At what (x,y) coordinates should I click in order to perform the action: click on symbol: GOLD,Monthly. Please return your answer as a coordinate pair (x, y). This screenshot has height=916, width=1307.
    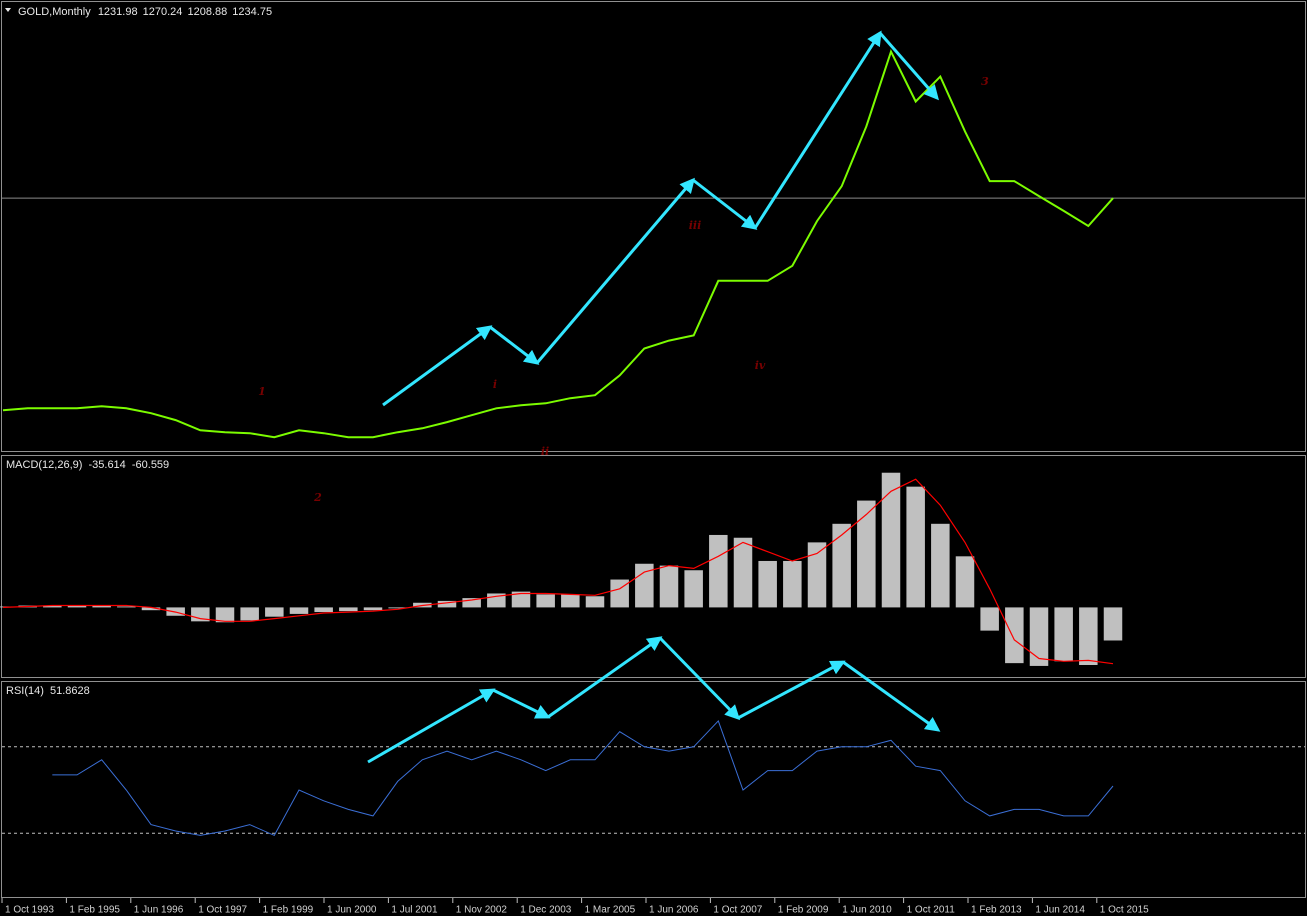
    Looking at the image, I should click on (54, 12).